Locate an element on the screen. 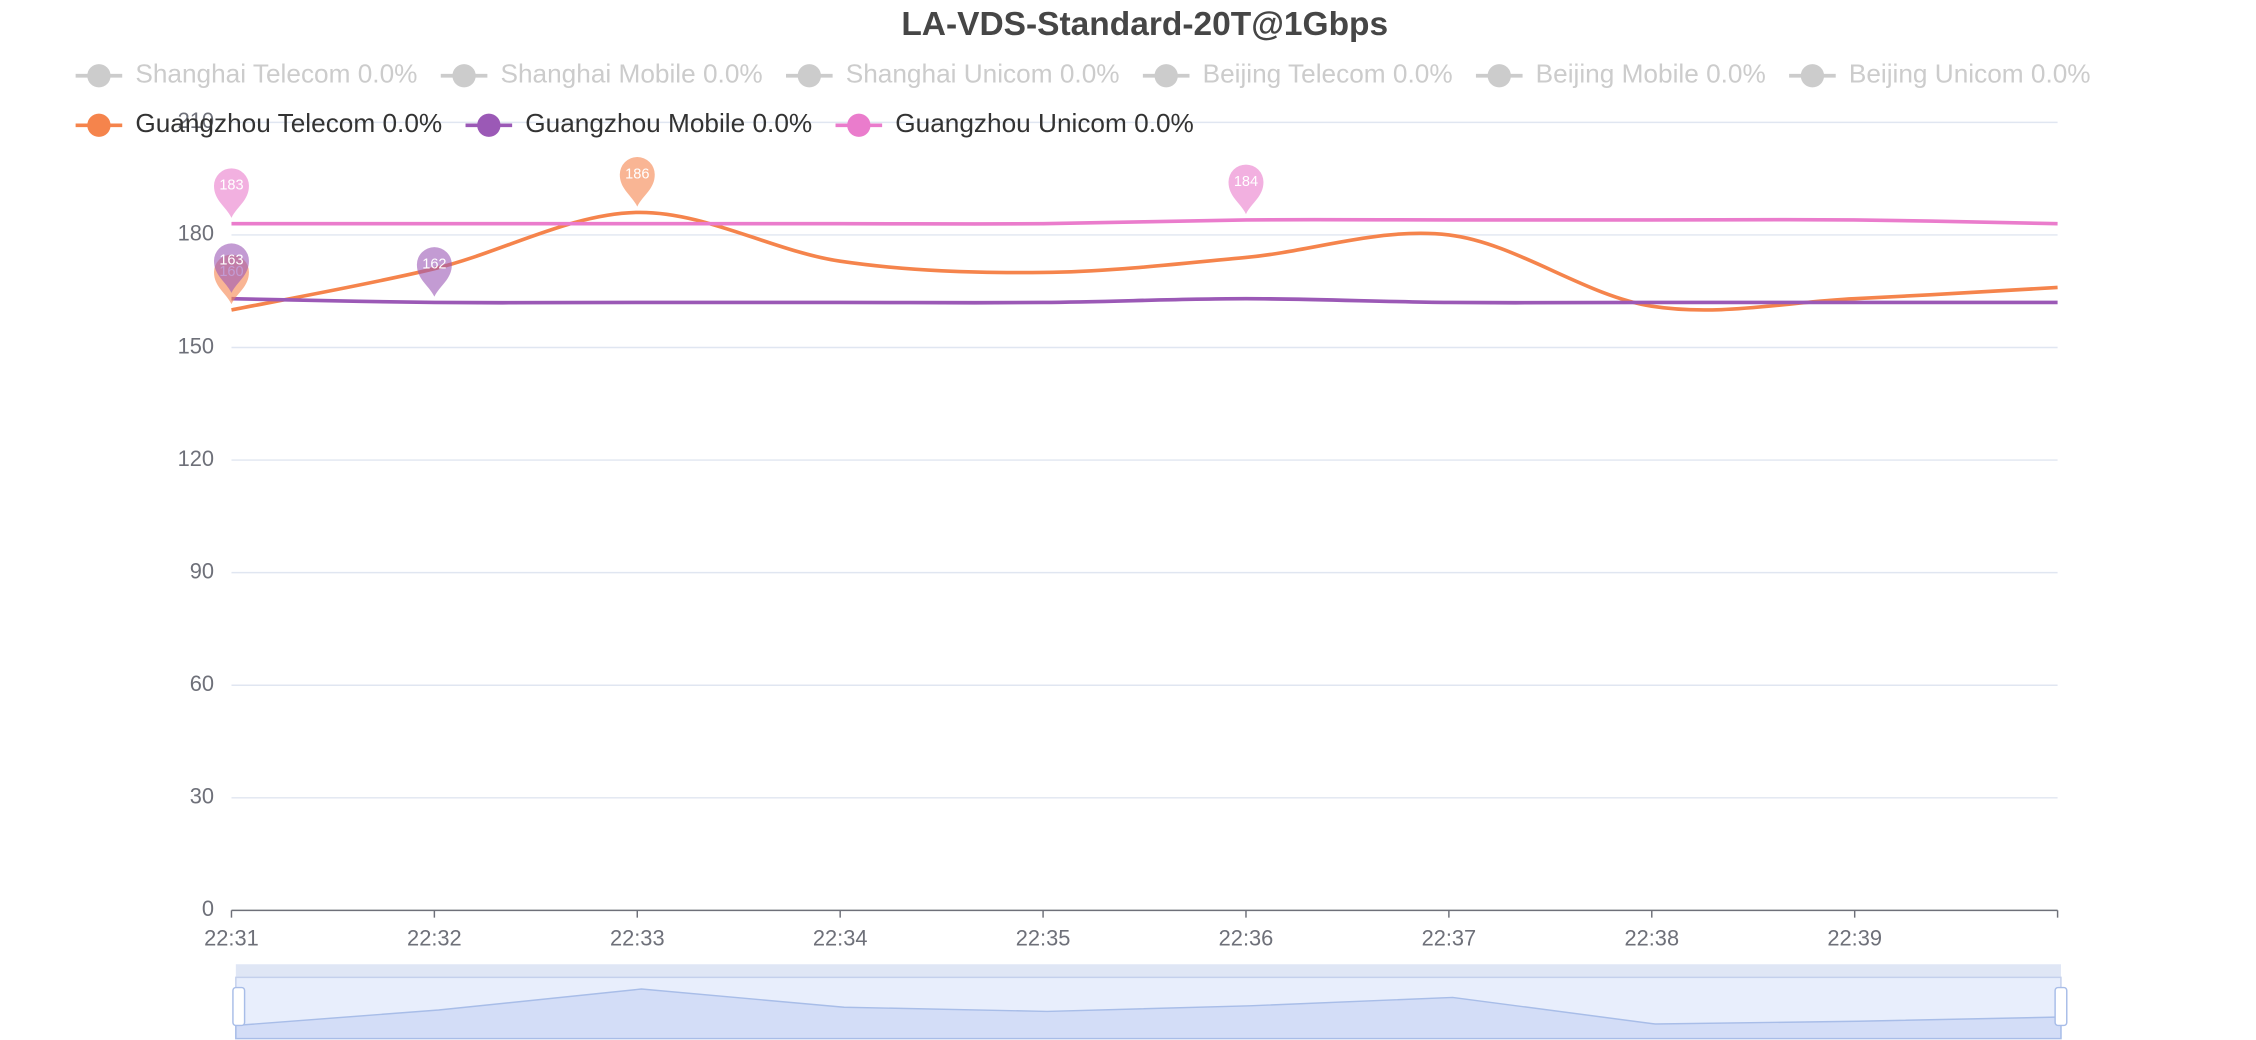 Image resolution: width=2256 pixels, height=1040 pixels. legend-item: Guangzhou Mobile 0.0% is located at coordinates (639, 123).